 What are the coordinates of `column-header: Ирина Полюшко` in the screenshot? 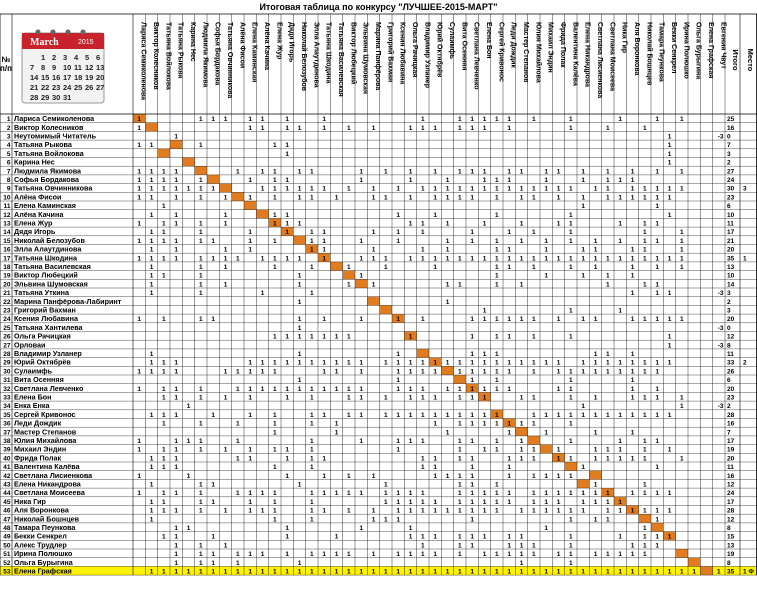 It's located at (685, 50).